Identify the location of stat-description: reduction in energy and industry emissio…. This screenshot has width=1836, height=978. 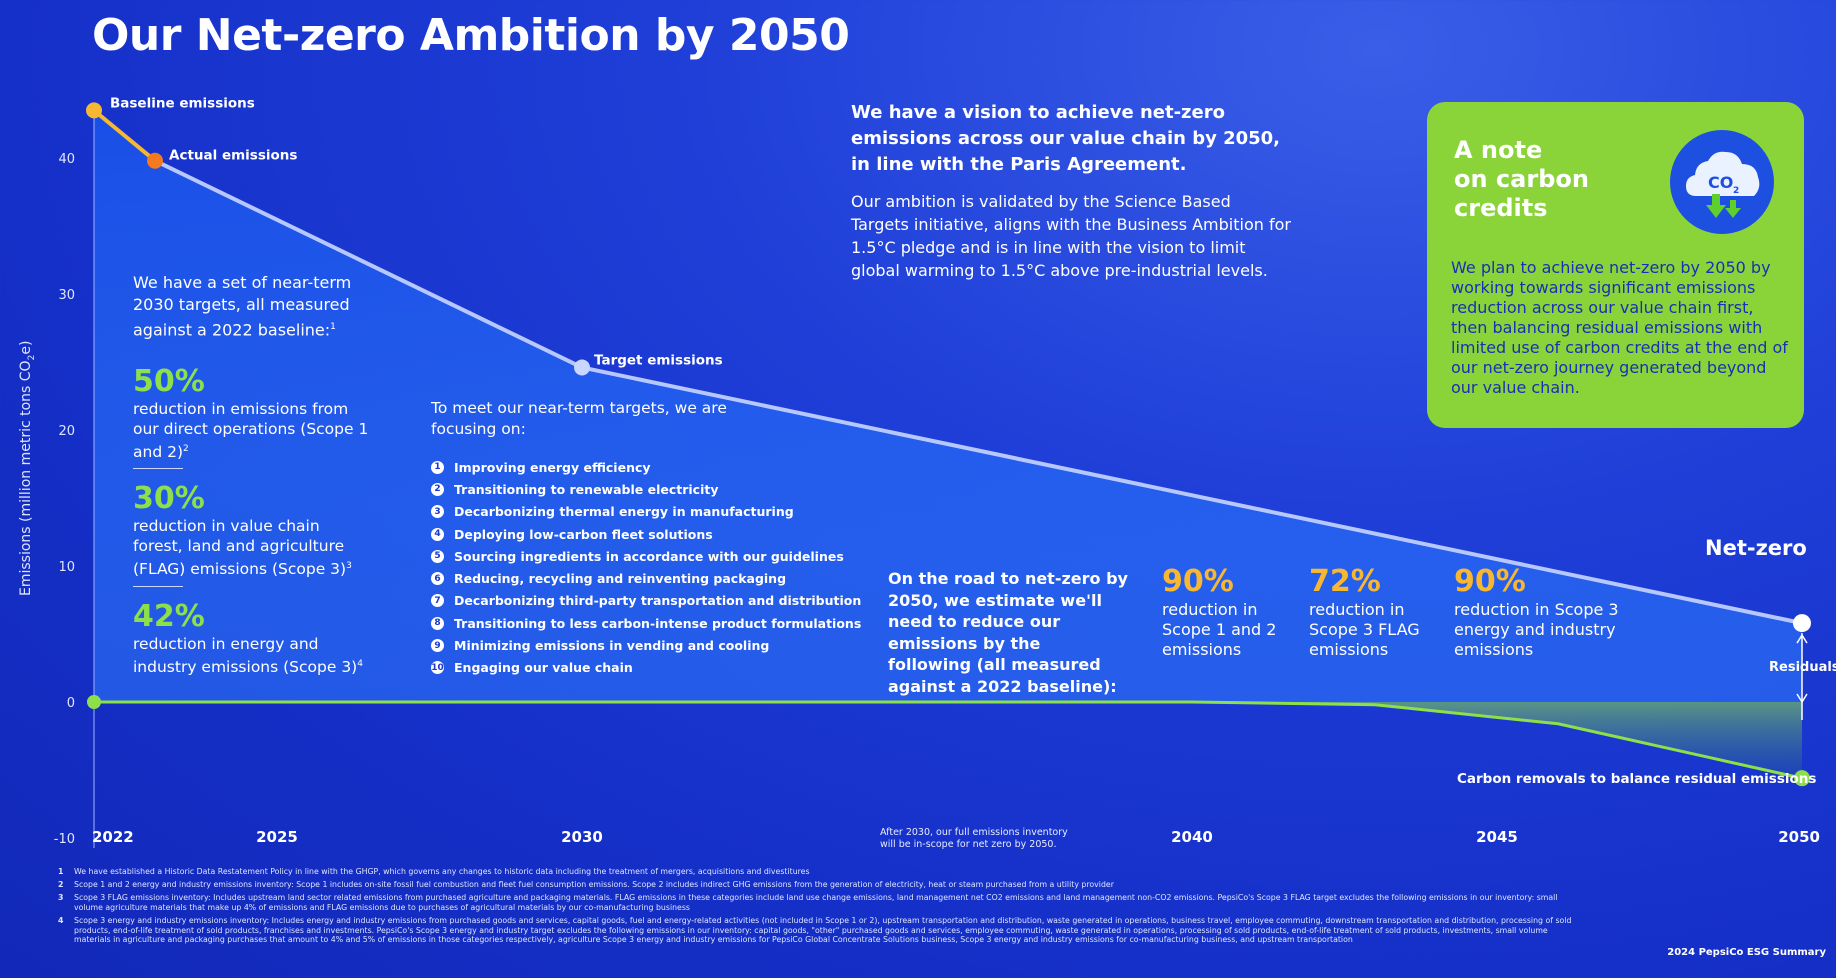
(248, 656).